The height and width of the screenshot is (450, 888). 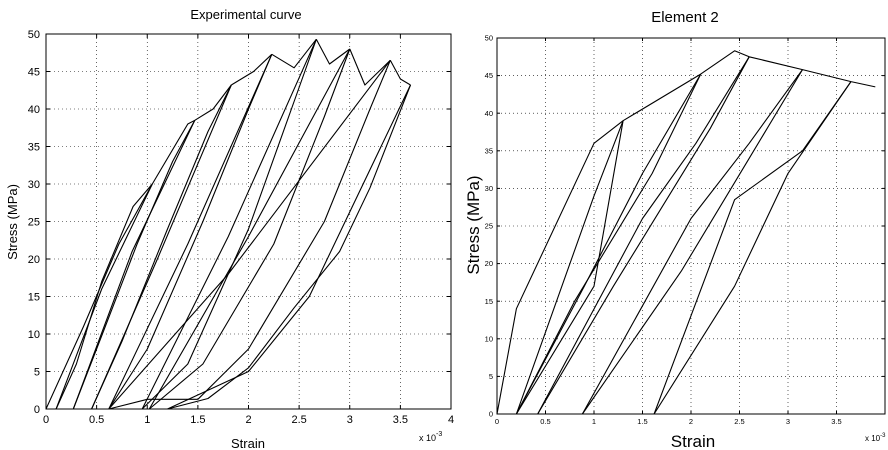 I want to click on chart-title: Element 2, so click(x=685, y=17).